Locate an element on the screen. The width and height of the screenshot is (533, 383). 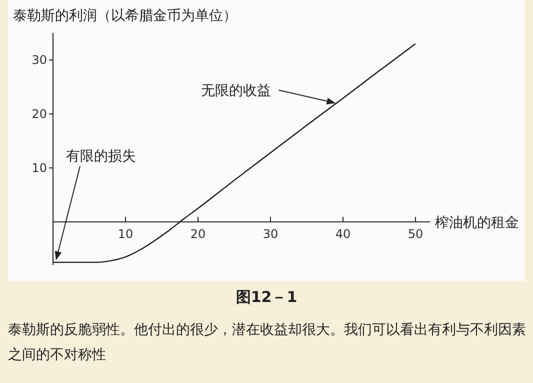
y-tick-label: 30 is located at coordinates (39, 60).